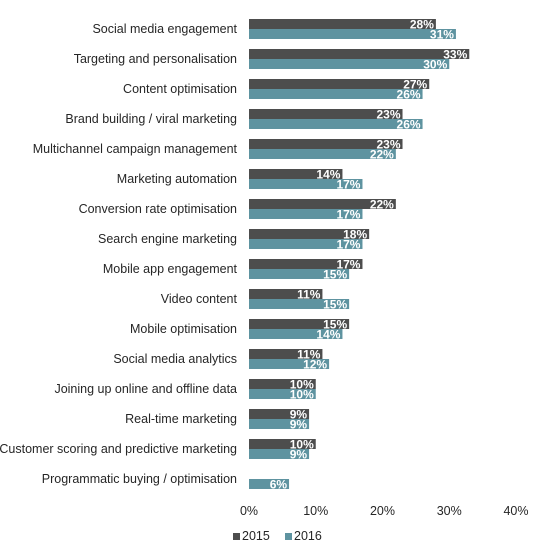 The image size is (540, 556). I want to click on legend-swatch-2015, so click(236, 536).